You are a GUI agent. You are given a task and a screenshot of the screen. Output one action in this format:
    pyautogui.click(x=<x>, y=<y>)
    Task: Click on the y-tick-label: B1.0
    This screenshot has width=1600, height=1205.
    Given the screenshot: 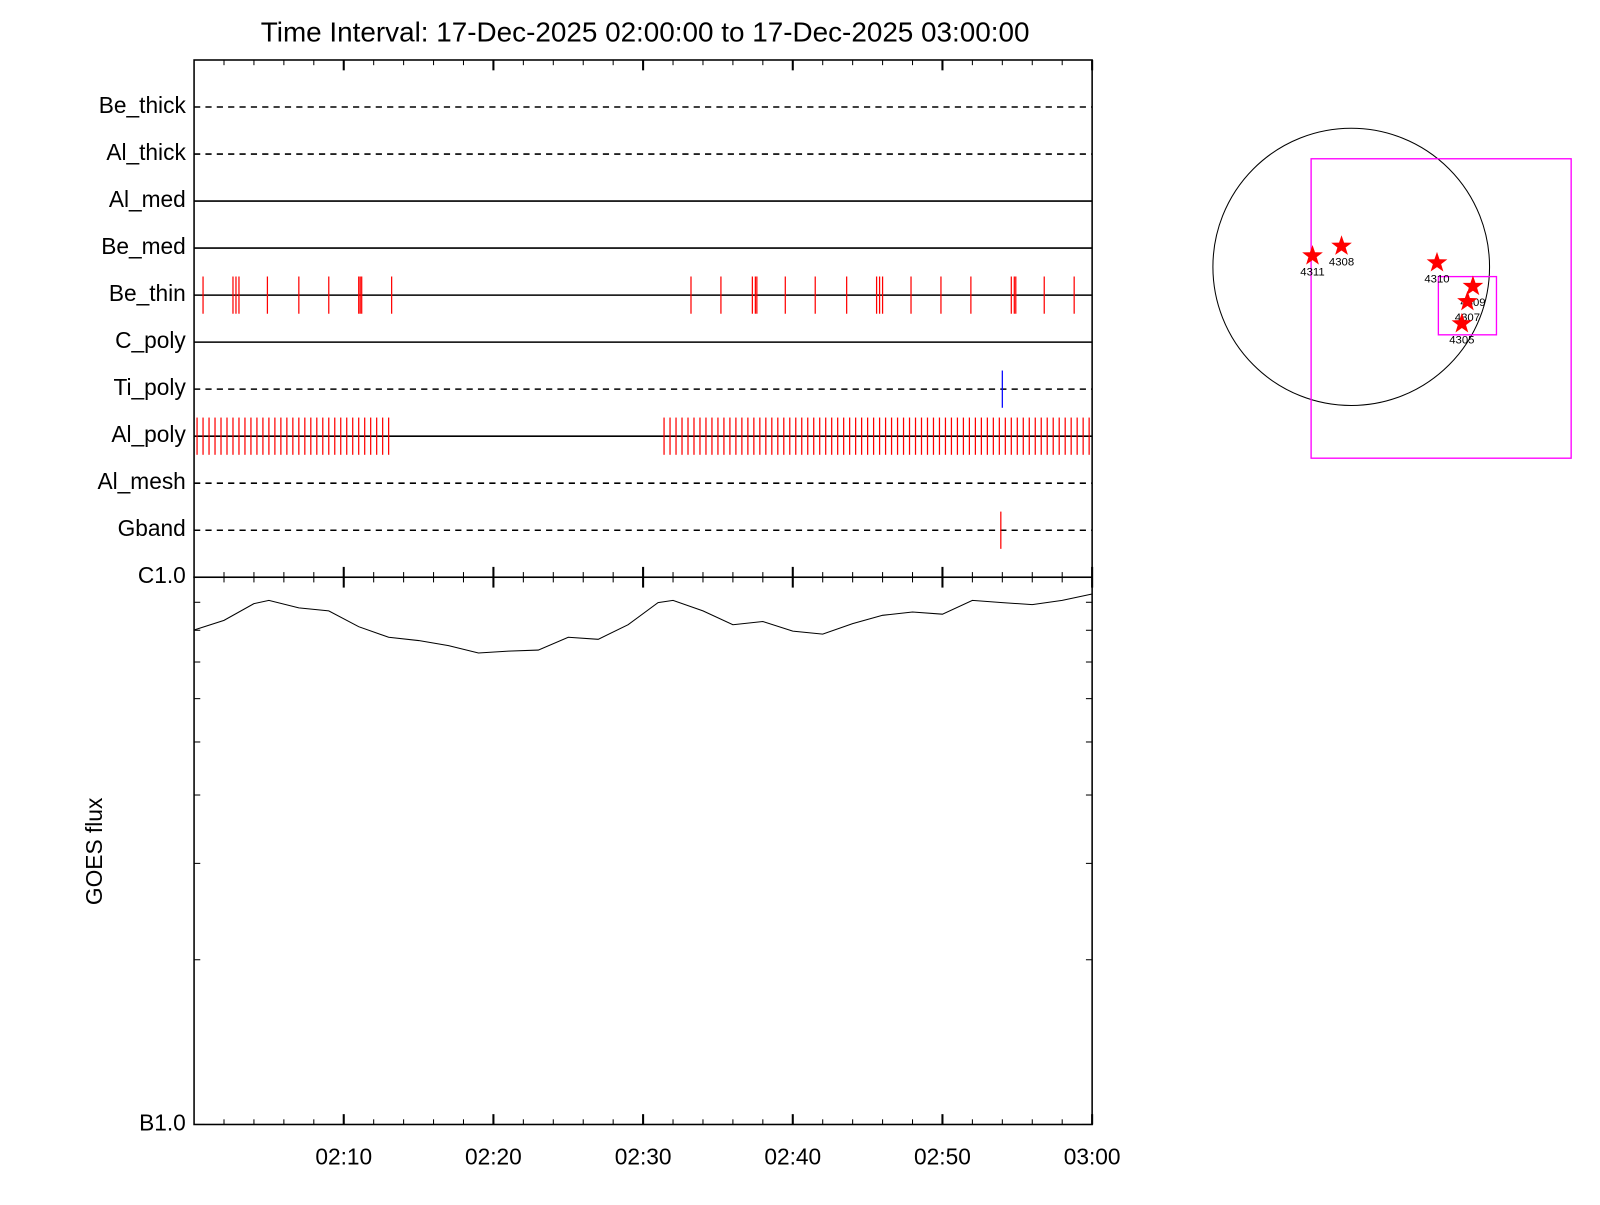 What is the action you would take?
    pyautogui.click(x=162, y=1122)
    